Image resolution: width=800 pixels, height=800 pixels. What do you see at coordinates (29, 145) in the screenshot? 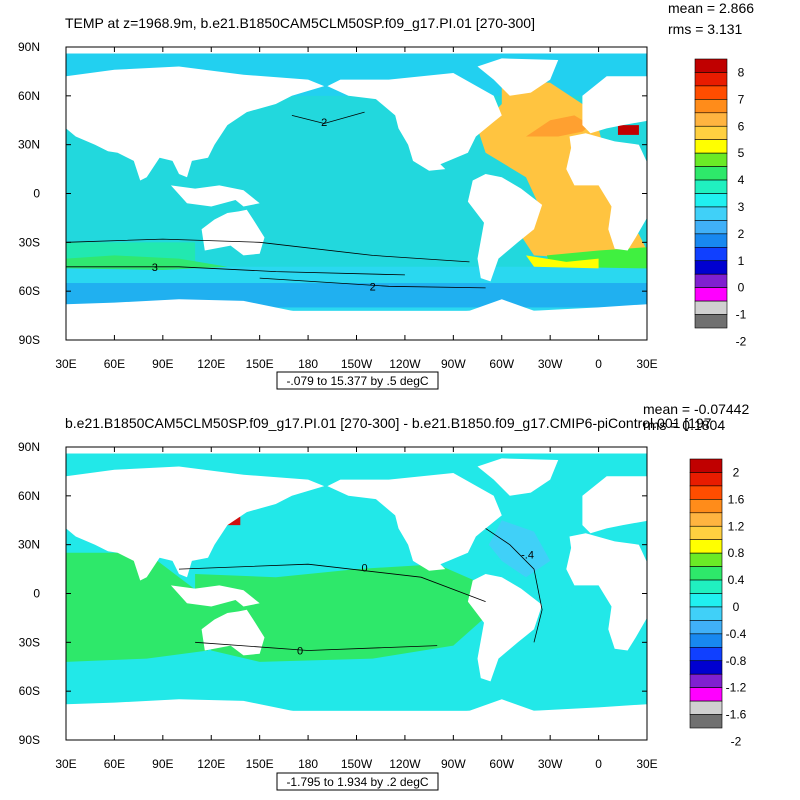
I see `y-tick-label: 30N` at bounding box center [29, 145].